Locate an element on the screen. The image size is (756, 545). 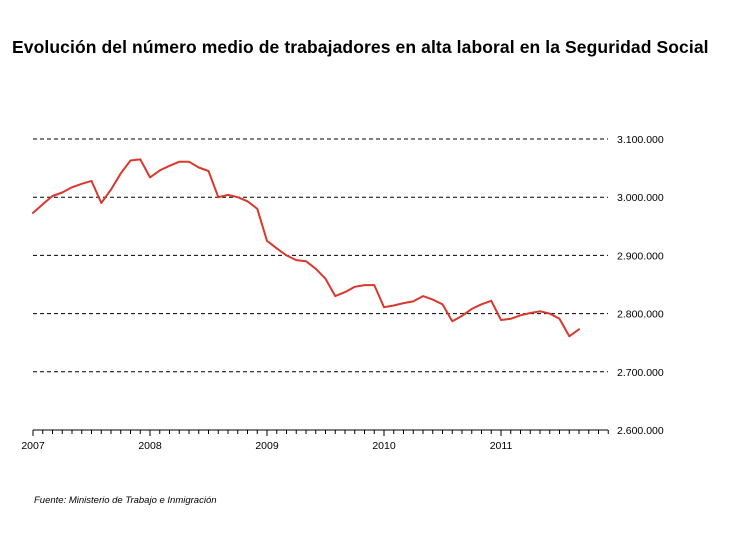
x-tick-label: 2008 is located at coordinates (150, 446).